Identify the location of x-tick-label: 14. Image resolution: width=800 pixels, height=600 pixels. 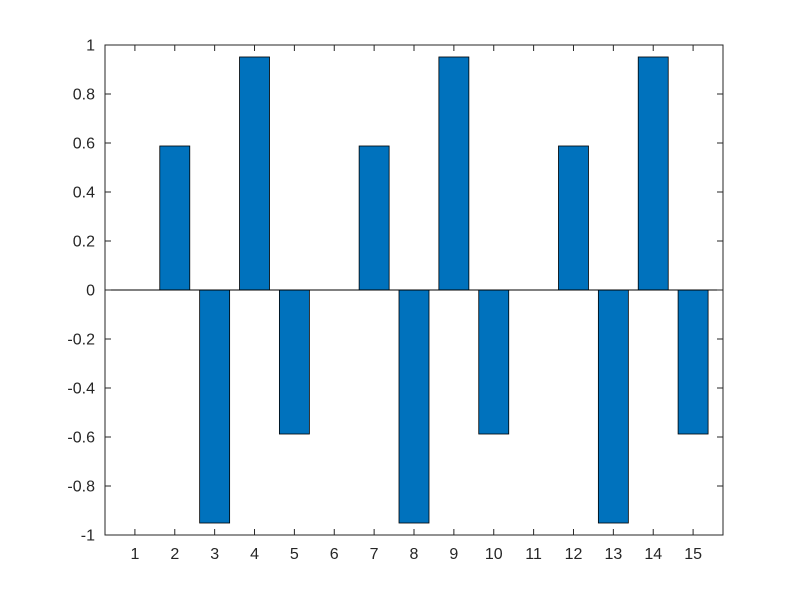
(653, 554).